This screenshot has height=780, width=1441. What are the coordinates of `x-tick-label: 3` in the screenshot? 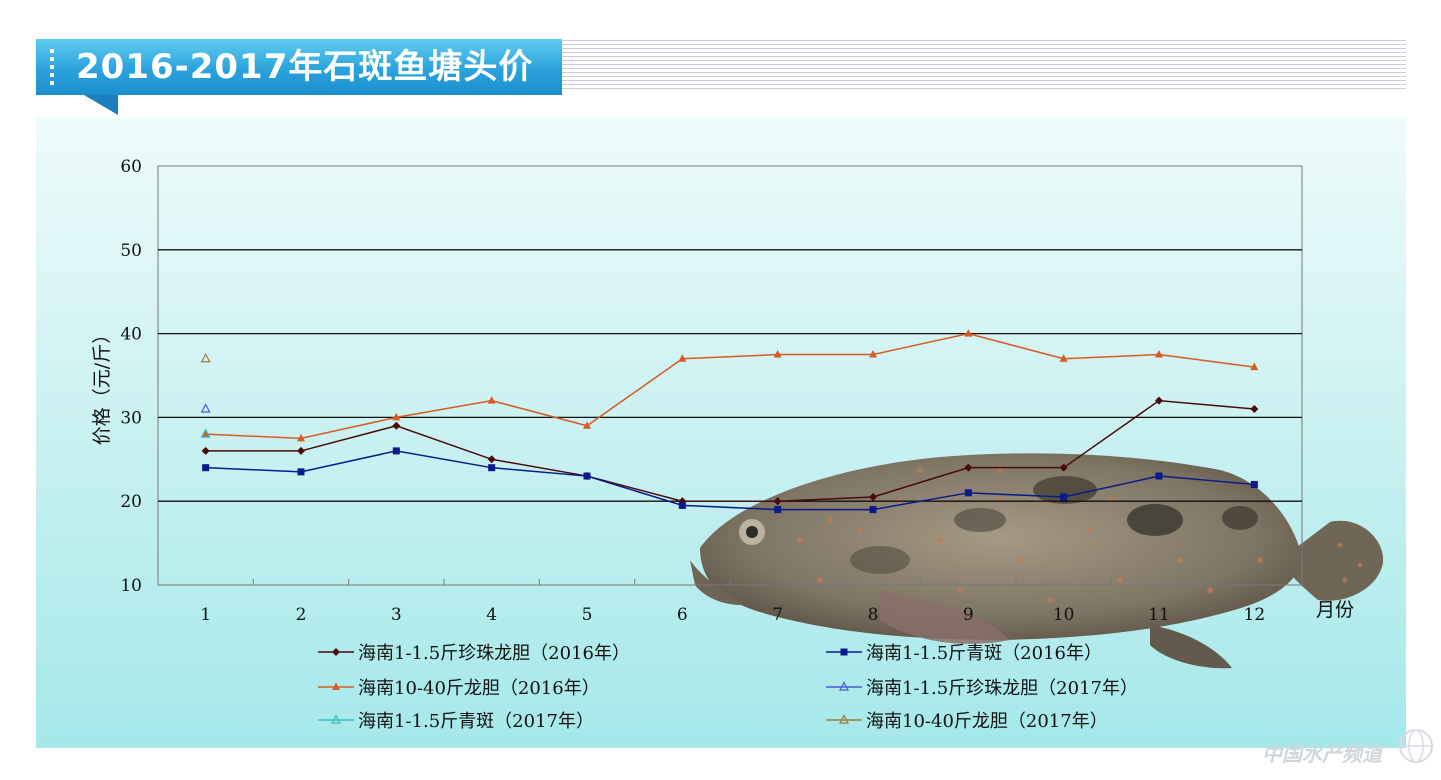 It's located at (396, 615).